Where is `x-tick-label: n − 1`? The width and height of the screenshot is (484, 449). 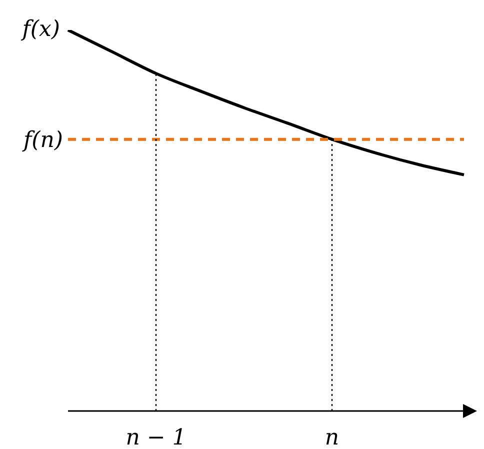
x-tick-label: n − 1 is located at coordinates (156, 437).